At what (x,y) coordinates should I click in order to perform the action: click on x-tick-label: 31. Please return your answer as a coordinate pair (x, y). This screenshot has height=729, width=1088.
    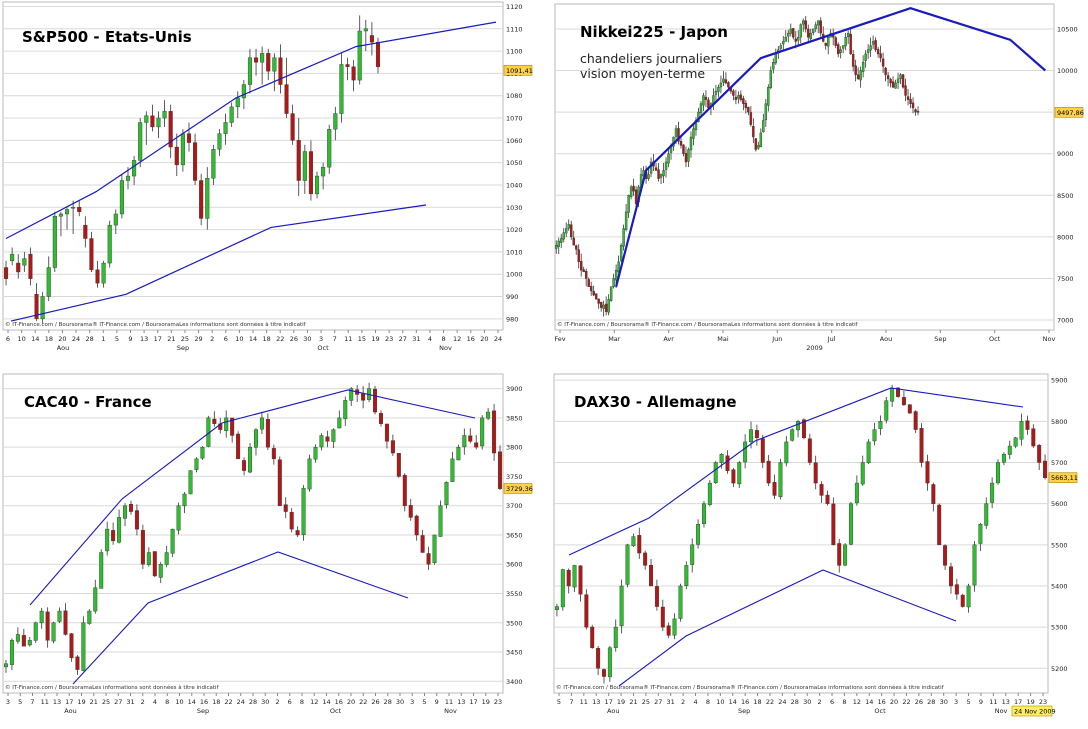
    Looking at the image, I should click on (416, 339).